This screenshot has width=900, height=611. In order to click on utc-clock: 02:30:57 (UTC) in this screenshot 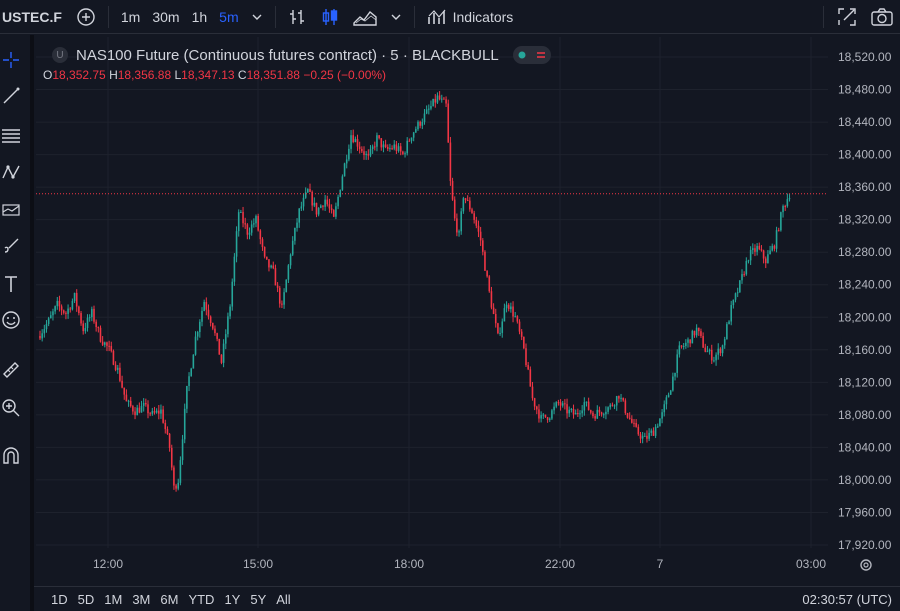, I will do `click(847, 599)`.